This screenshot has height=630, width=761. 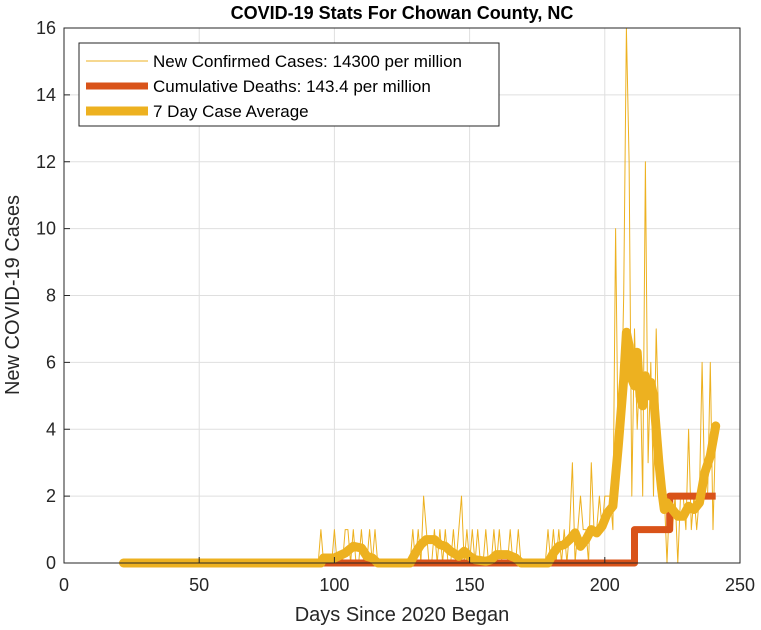 I want to click on x-tick-label: 200, so click(x=605, y=585).